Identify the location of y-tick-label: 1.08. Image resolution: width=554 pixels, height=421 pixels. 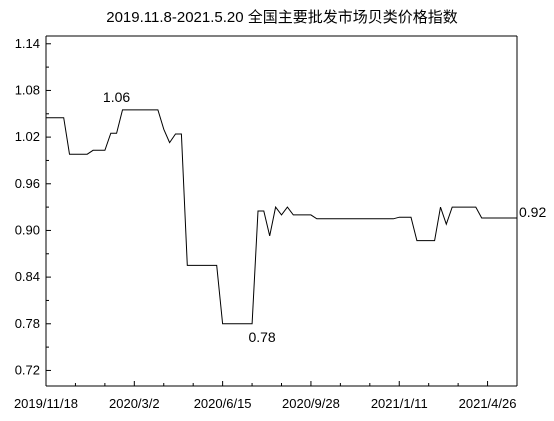
(27, 89).